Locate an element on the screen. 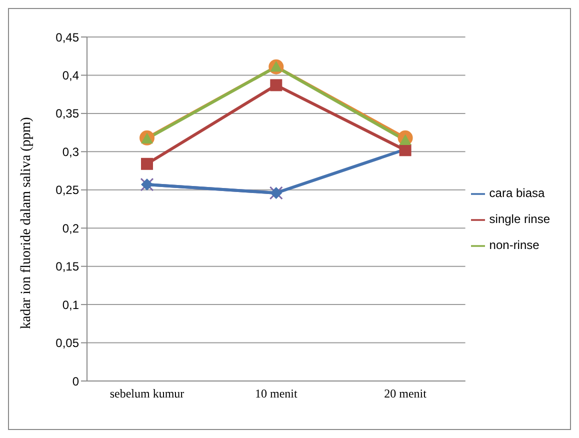  y-tick-label: 0,25 is located at coordinates (68, 190).